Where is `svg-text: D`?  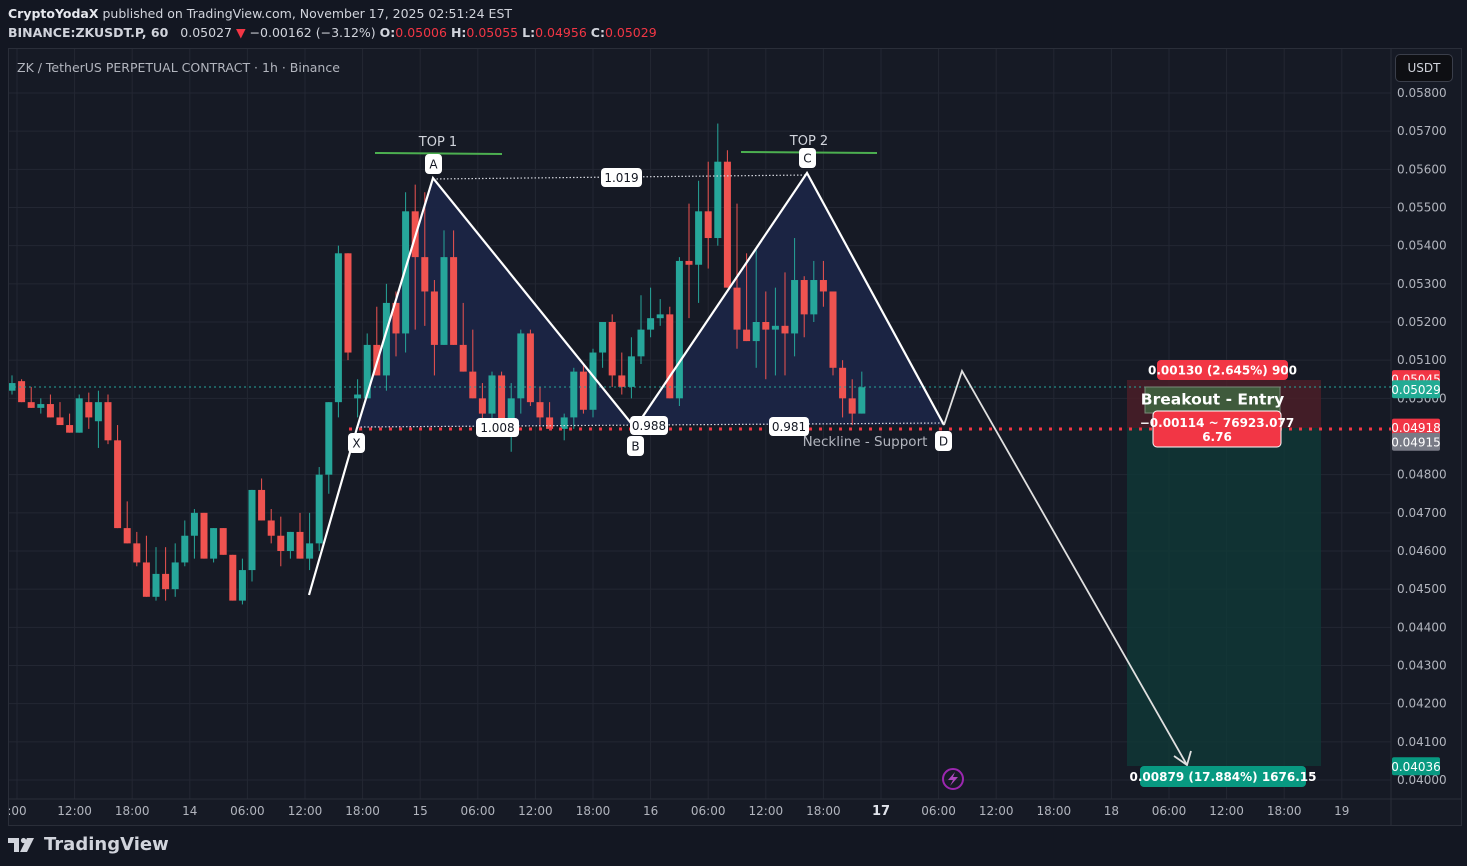
svg-text: D is located at coordinates (943, 442).